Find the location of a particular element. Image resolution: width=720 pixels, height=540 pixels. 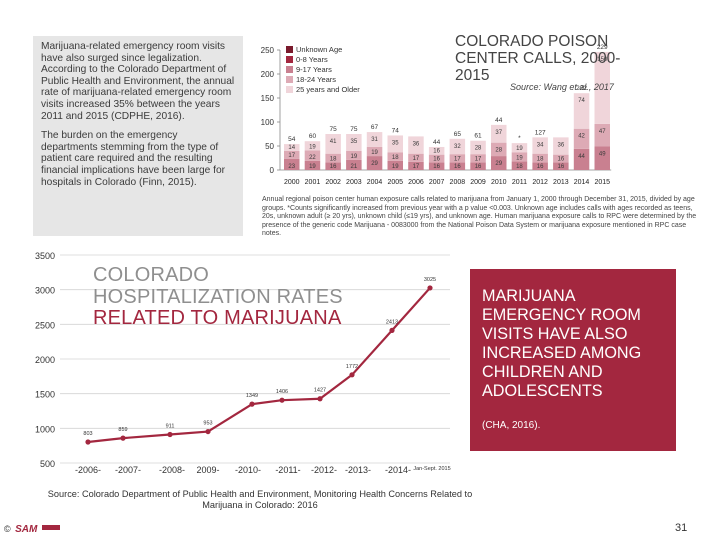

hosp-title-line-1: COLORADO is located at coordinates (151, 275).